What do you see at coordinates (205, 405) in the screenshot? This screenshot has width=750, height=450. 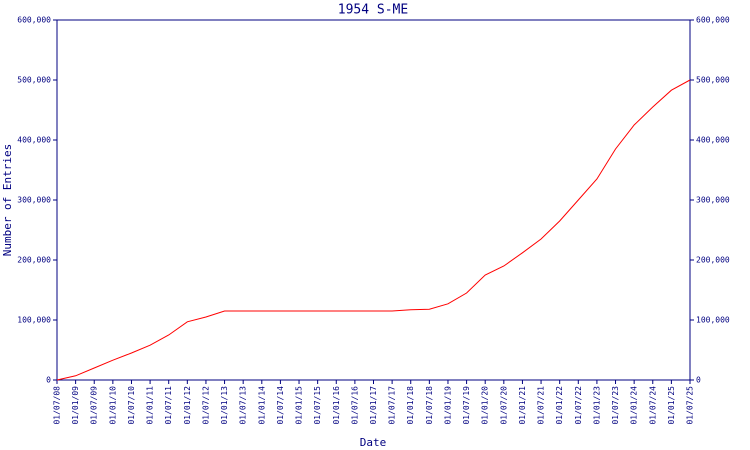 I see `x-tick-label: 01/07/12` at bounding box center [205, 405].